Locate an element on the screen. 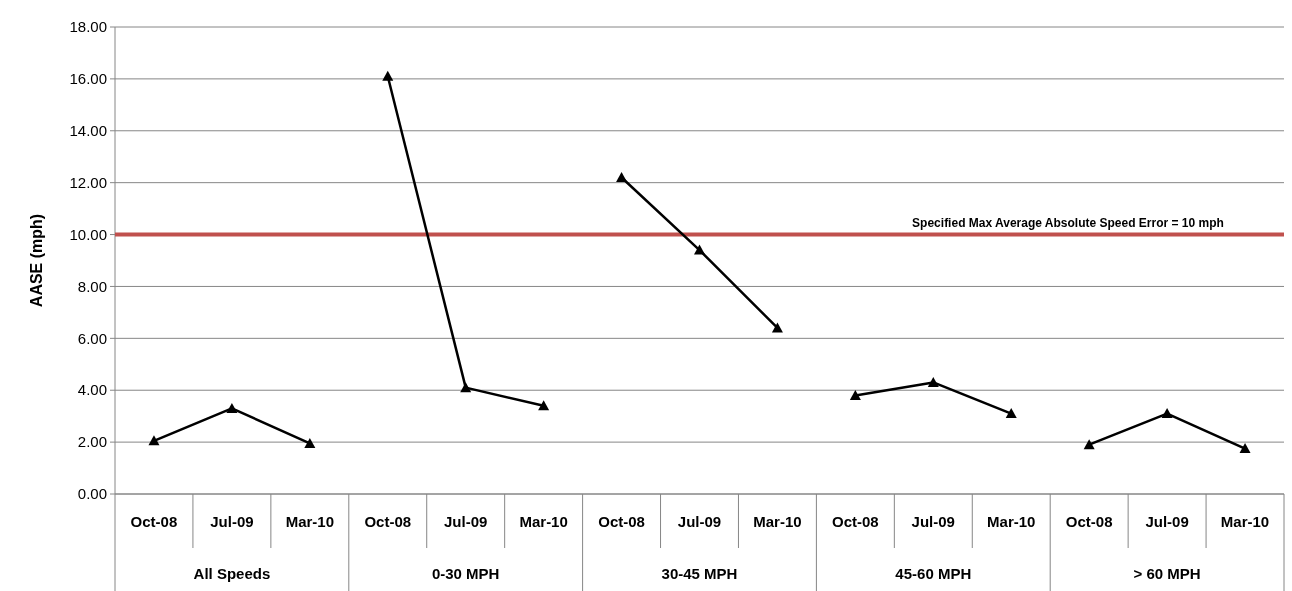 The height and width of the screenshot is (591, 1292). y-tick-label: 6.00 is located at coordinates (92, 338).